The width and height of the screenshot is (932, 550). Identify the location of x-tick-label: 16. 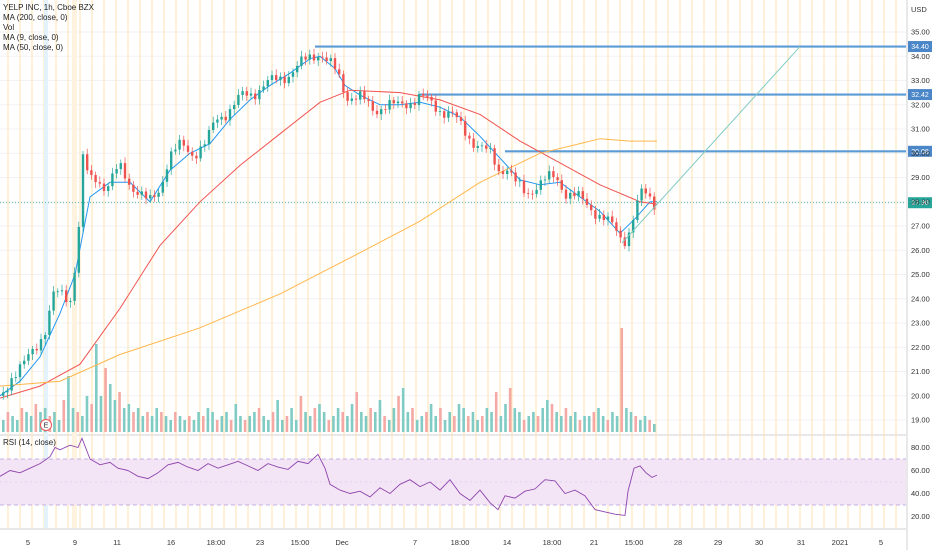
(171, 542).